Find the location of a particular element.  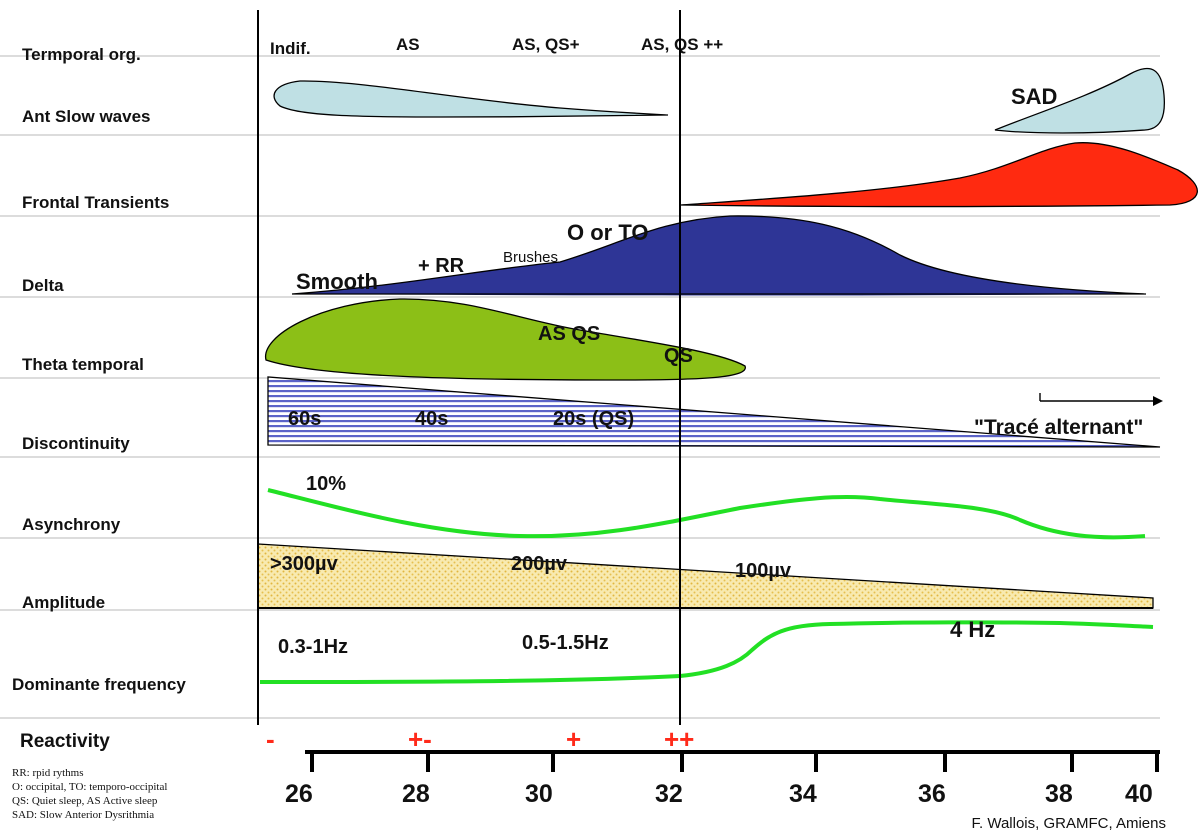

axis-tick-36: 36 is located at coordinates (932, 794).